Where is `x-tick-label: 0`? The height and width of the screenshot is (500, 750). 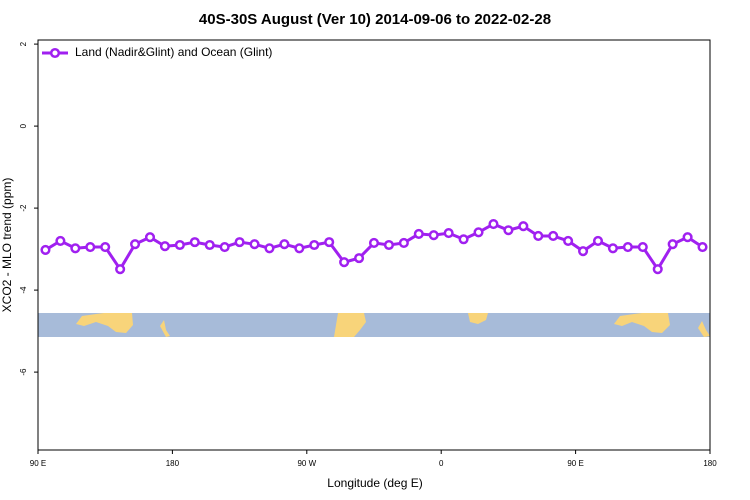
x-tick-label: 0 is located at coordinates (441, 463).